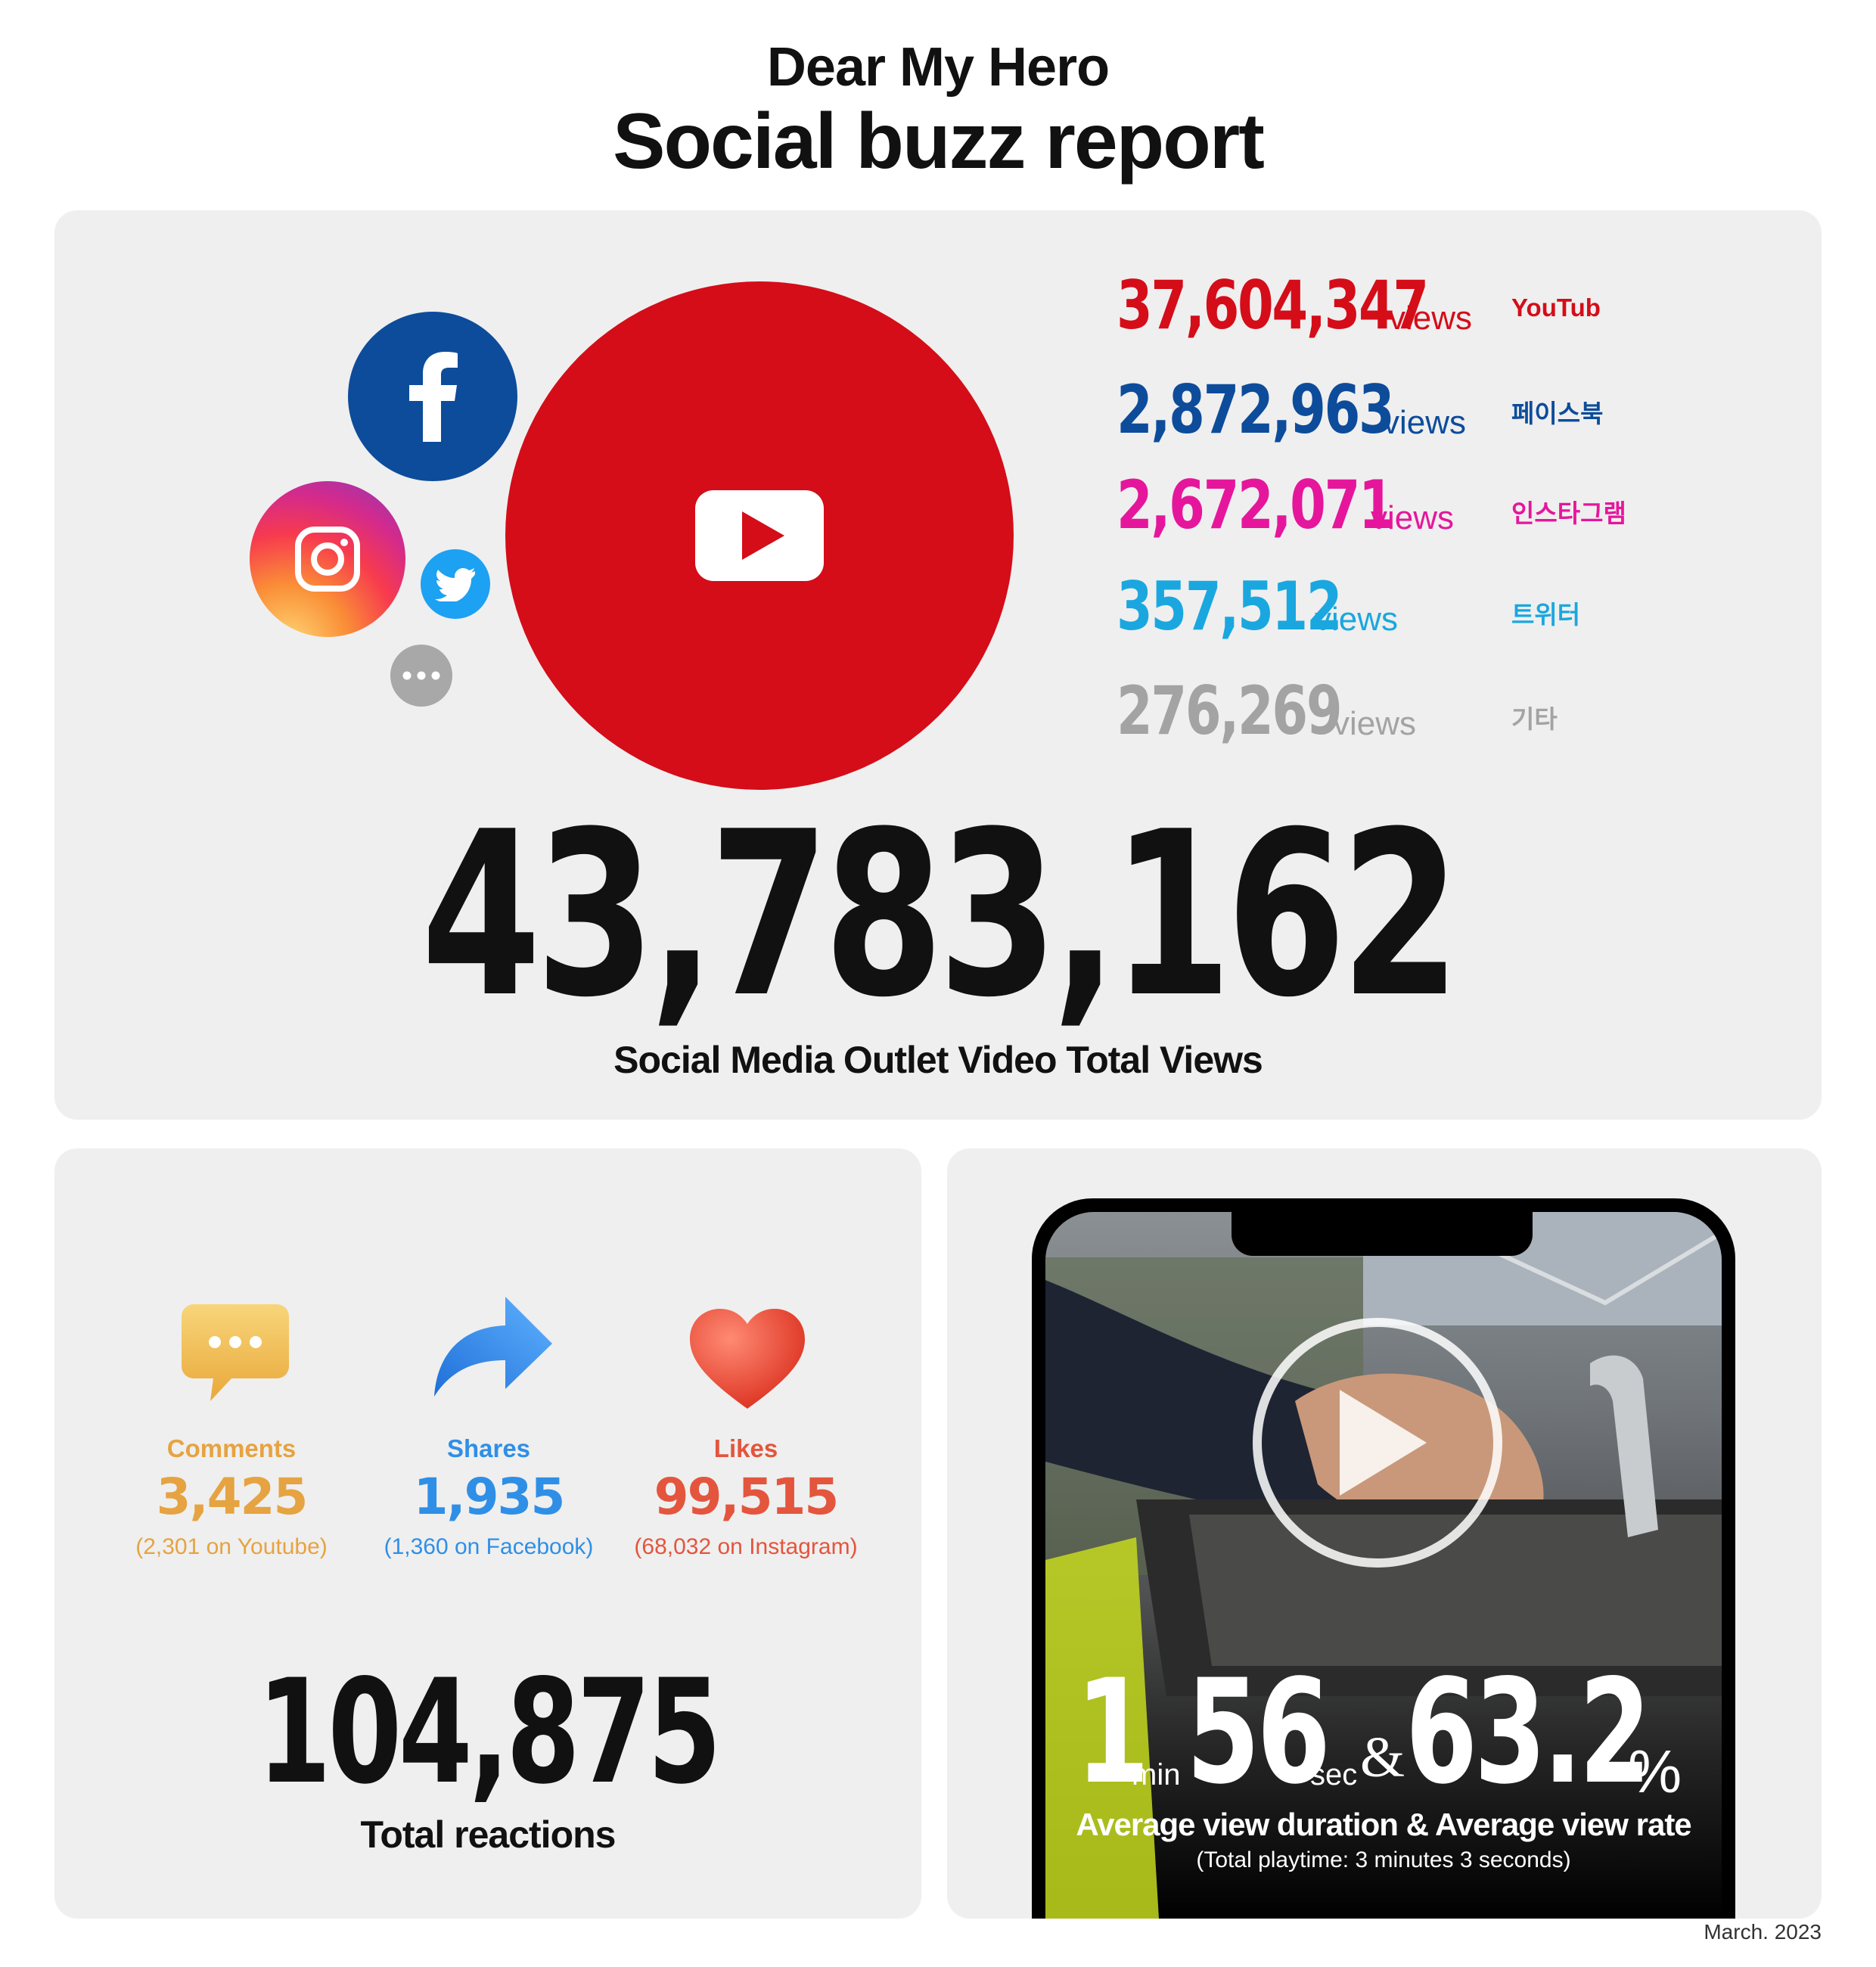 This screenshot has height=1967, width=1876. What do you see at coordinates (1382, 1757) in the screenshot?
I see `ampersand: &` at bounding box center [1382, 1757].